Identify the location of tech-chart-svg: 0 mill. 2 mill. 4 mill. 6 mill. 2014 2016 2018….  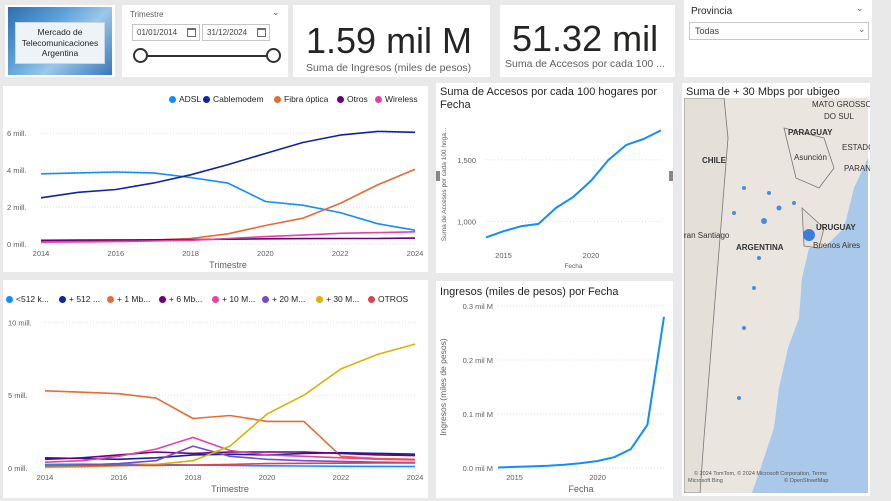
(215, 199).